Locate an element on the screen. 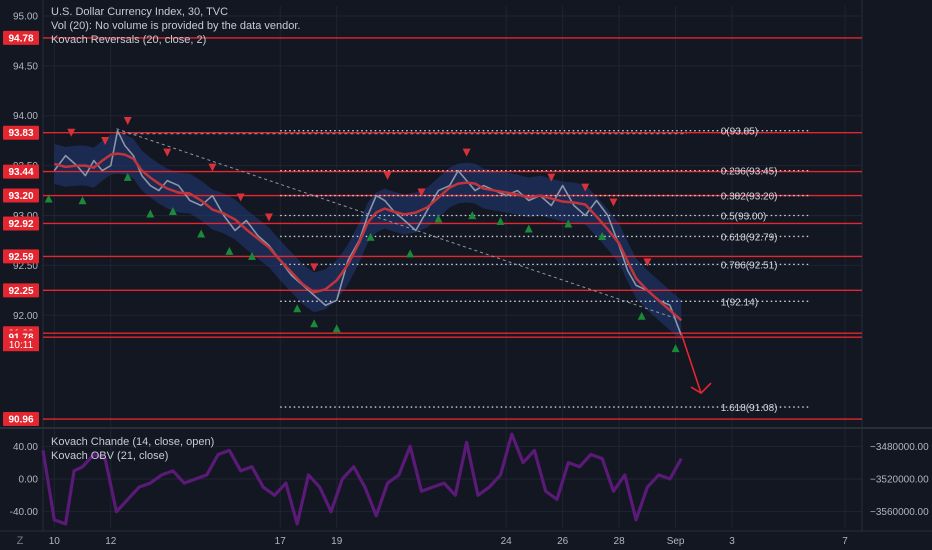 The height and width of the screenshot is (550, 932). indicator-legend: Kovach Reversals (20, close, 2) is located at coordinates (129, 40).